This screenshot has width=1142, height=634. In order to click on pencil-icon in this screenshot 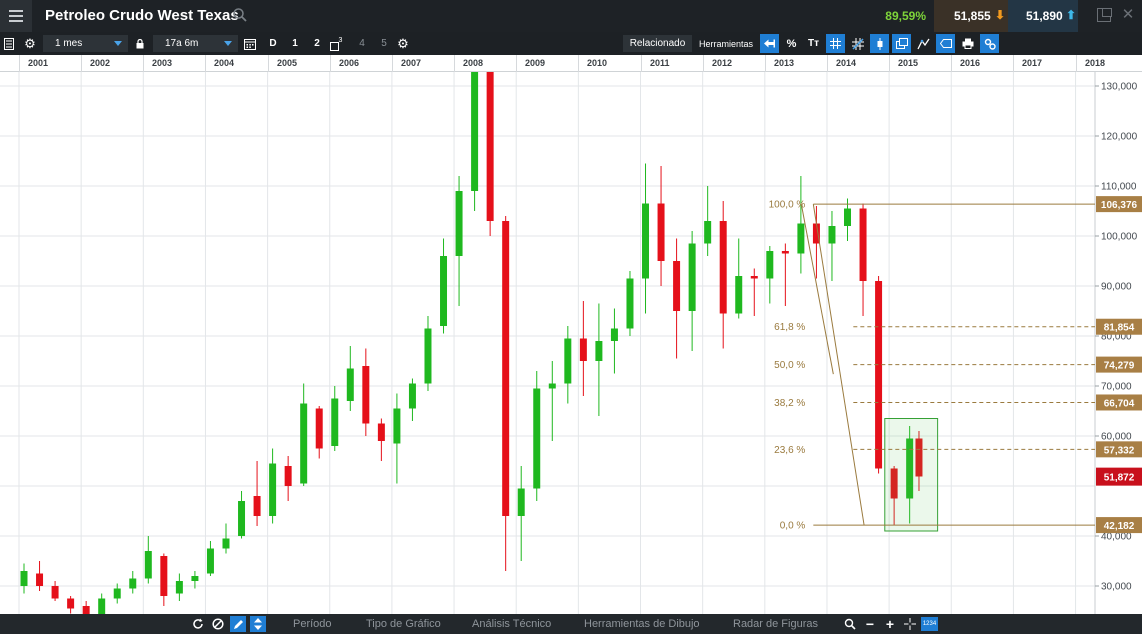, I will do `click(238, 624)`.